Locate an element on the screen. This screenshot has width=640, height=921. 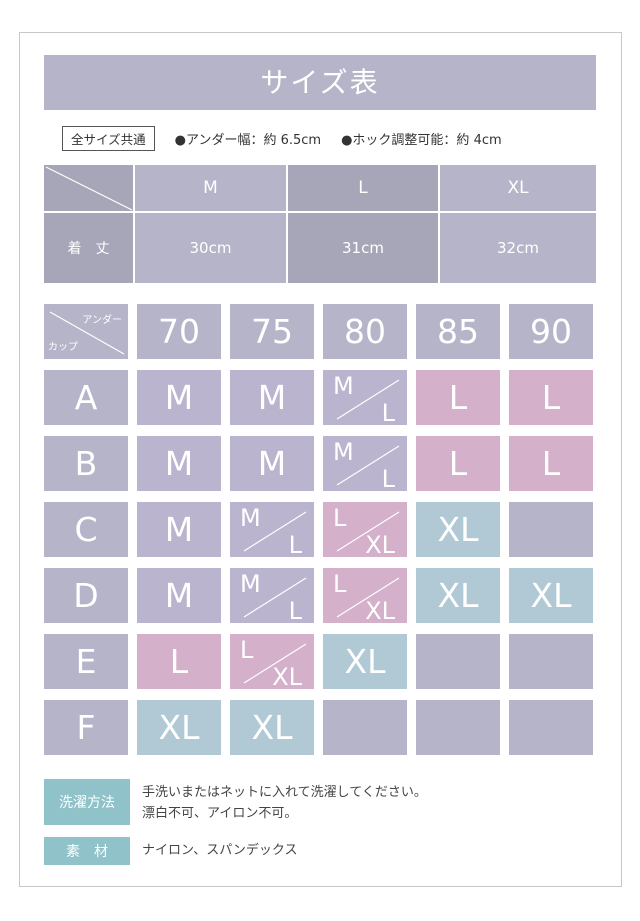
cup-value: F is located at coordinates (86, 727).